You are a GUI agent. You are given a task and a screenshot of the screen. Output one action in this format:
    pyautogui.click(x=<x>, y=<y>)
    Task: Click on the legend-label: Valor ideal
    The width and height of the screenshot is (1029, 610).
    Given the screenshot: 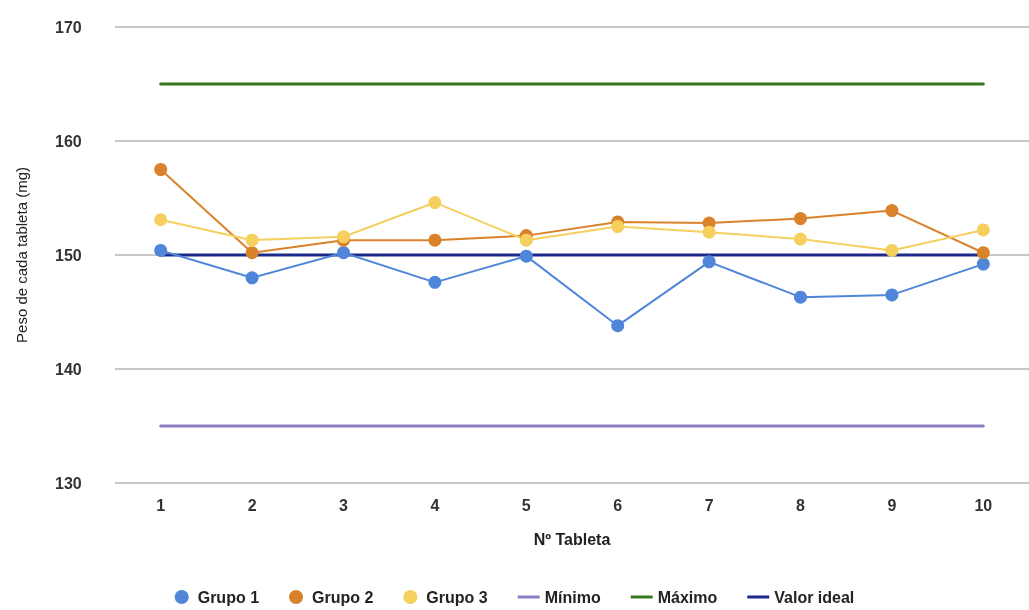 What is the action you would take?
    pyautogui.click(x=814, y=597)
    